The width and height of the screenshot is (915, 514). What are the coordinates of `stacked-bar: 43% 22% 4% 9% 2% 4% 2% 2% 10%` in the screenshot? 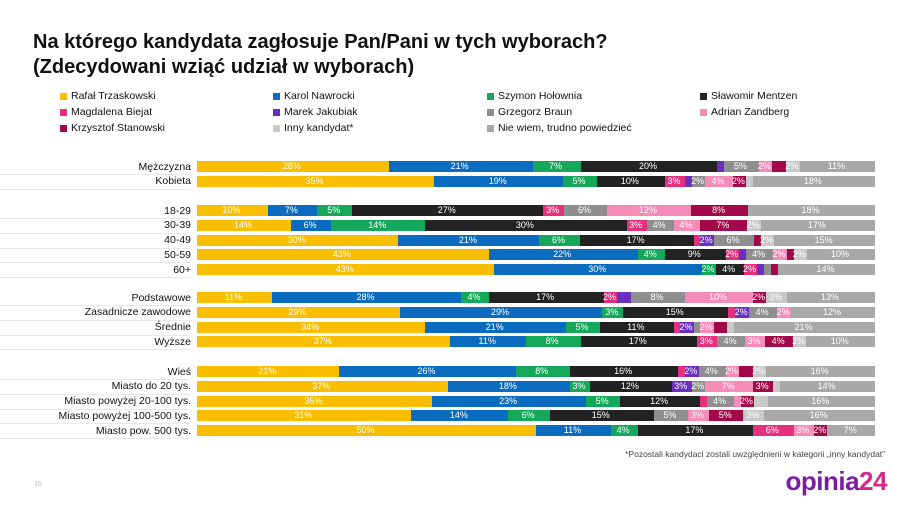 It's located at (536, 255).